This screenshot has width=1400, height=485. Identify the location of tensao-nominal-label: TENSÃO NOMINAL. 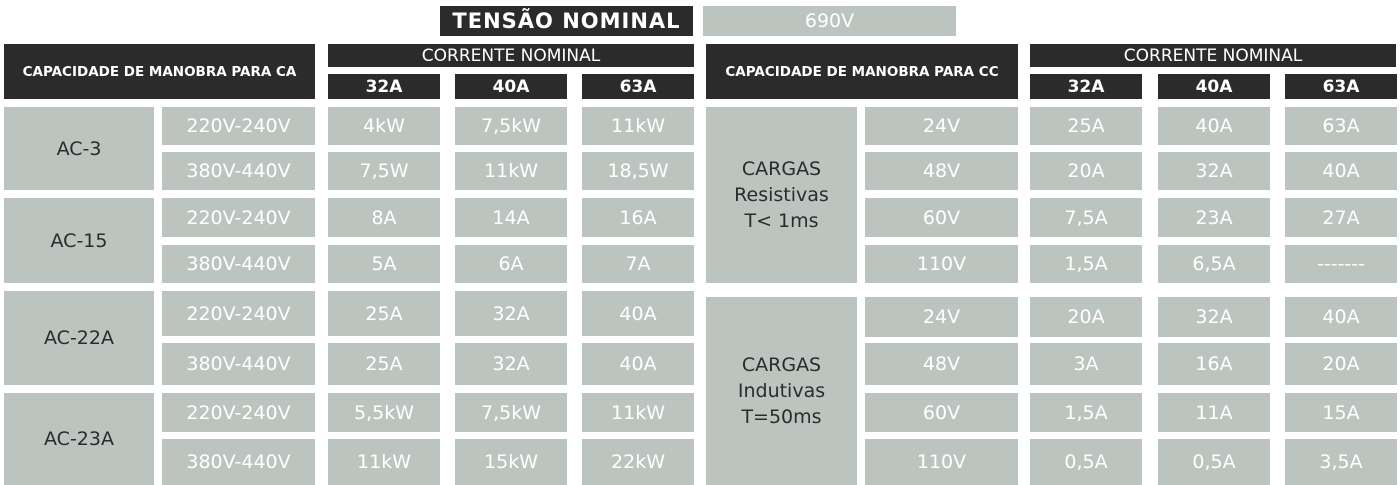
(566, 21).